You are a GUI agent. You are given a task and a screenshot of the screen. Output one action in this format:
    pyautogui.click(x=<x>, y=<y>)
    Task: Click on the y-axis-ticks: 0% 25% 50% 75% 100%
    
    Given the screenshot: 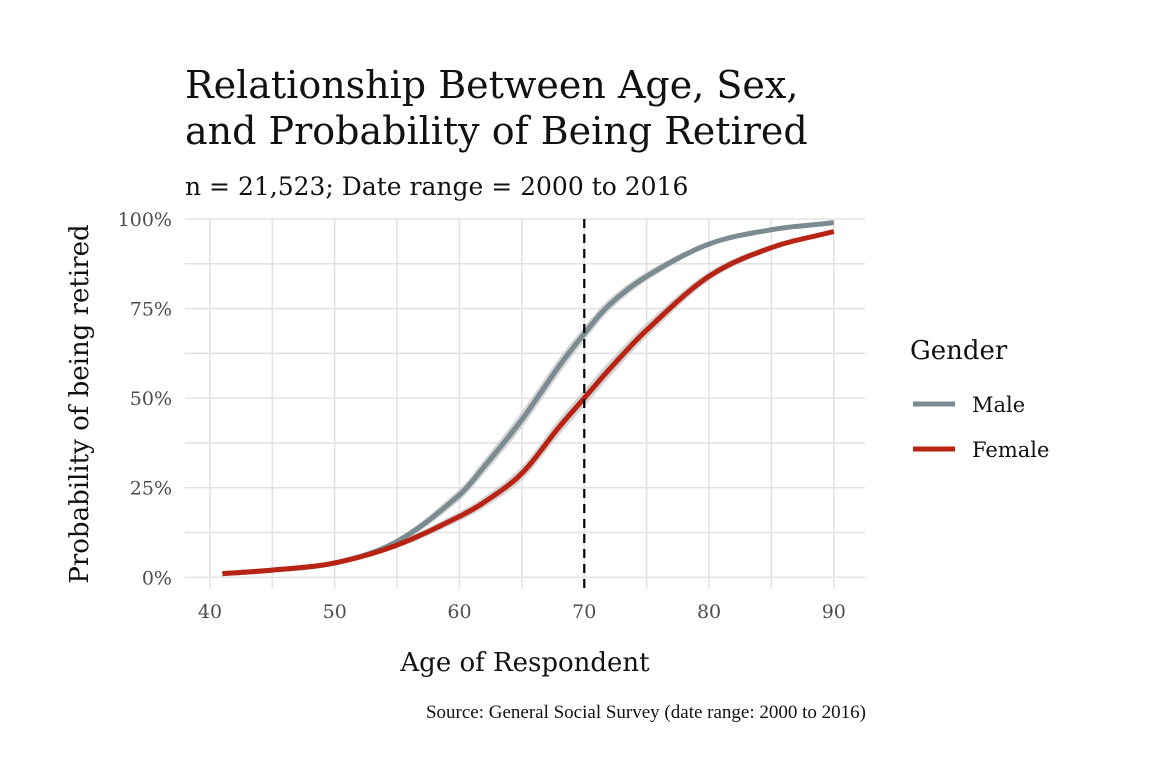 What is the action you would take?
    pyautogui.click(x=145, y=399)
    